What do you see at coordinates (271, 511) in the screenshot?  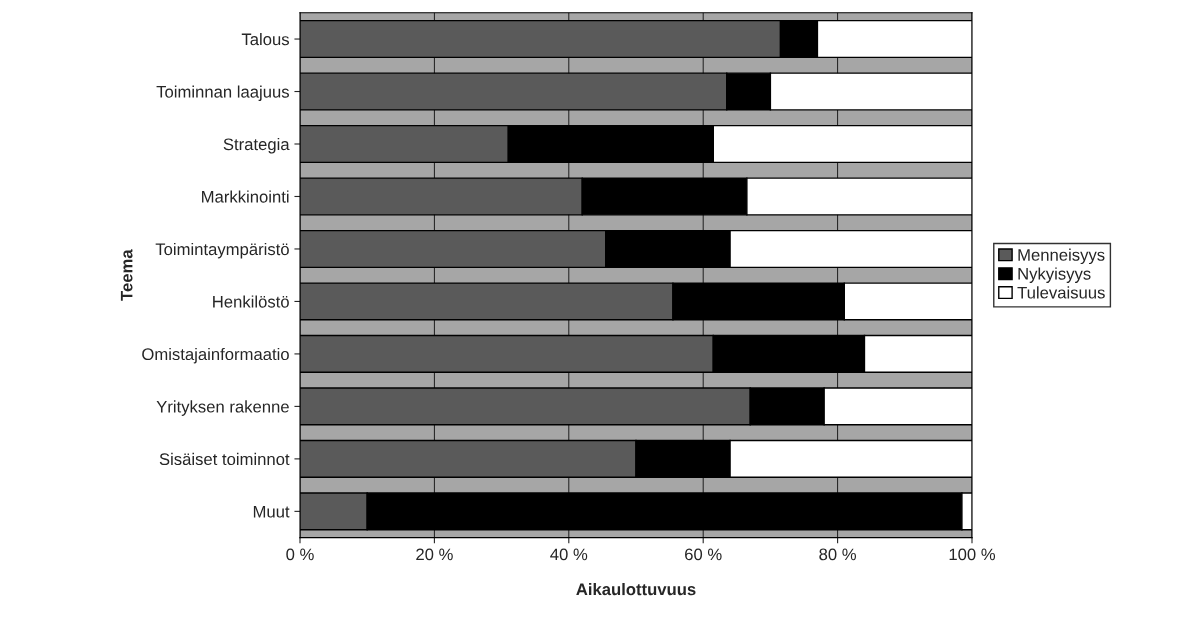 I see `y-tick-label: Muut` at bounding box center [271, 511].